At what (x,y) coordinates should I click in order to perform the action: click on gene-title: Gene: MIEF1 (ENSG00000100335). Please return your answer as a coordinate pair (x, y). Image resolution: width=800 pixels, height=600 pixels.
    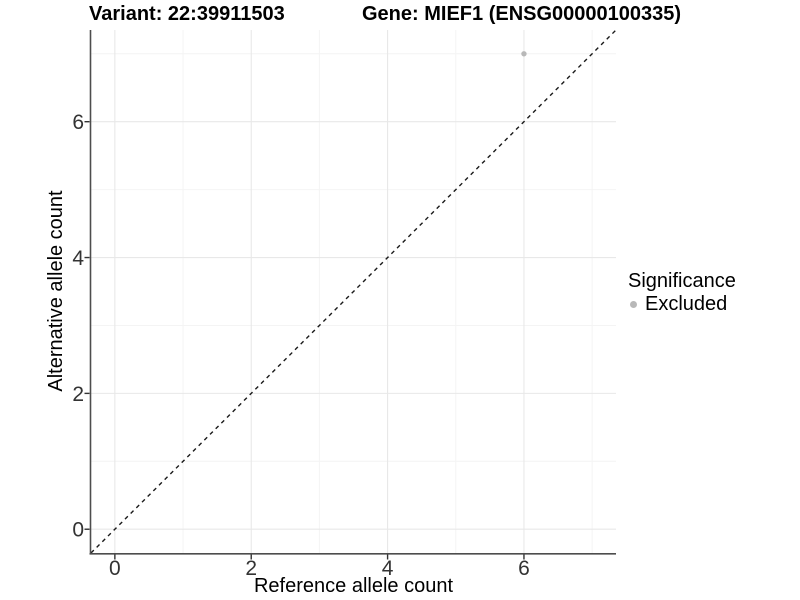
    Looking at the image, I should click on (522, 14).